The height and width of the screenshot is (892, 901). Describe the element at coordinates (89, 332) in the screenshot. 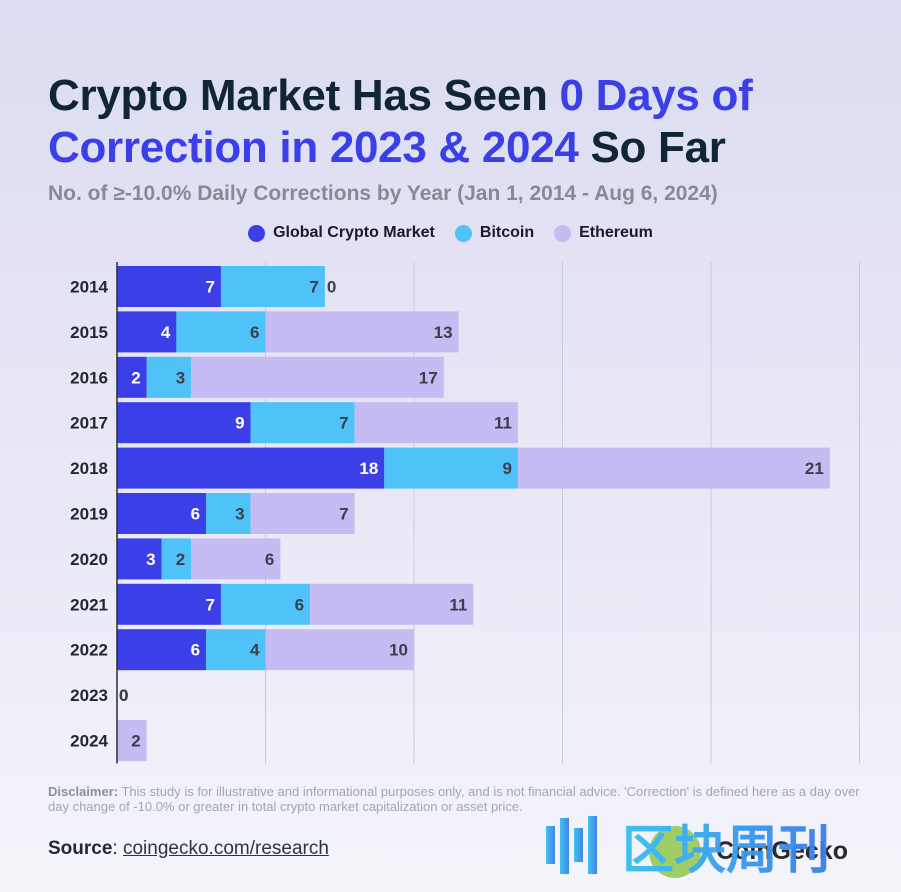

I see `y-tick-label: 2015` at that location.